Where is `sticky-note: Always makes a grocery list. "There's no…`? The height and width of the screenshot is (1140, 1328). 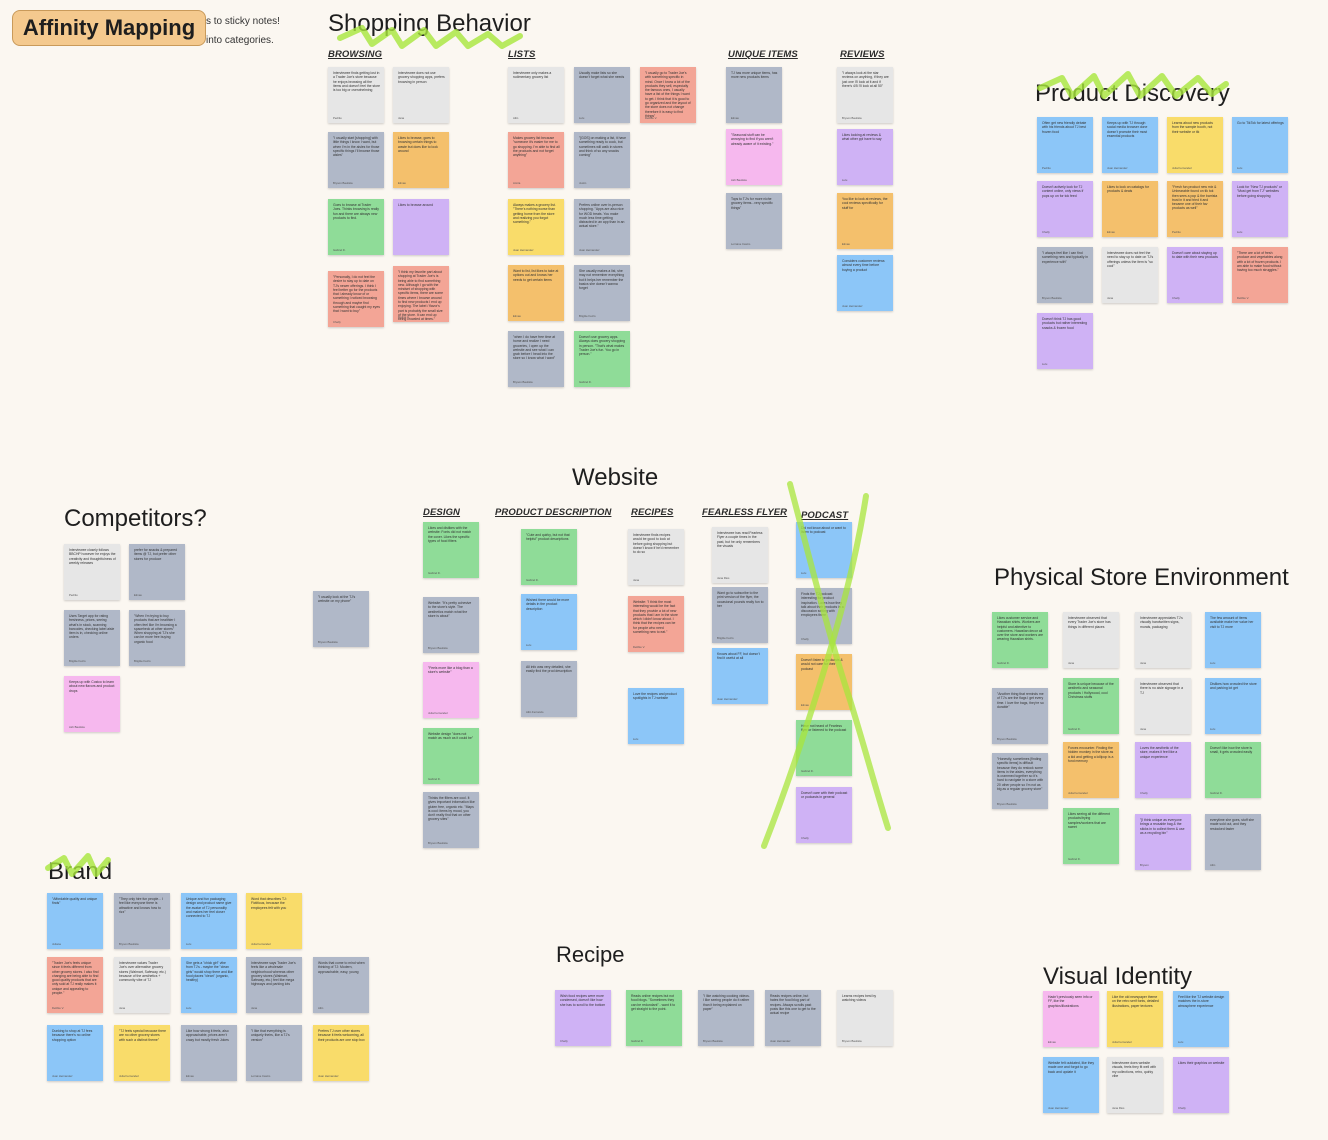
sticky-note: Always makes a grocery list. "There's no… is located at coordinates (536, 227).